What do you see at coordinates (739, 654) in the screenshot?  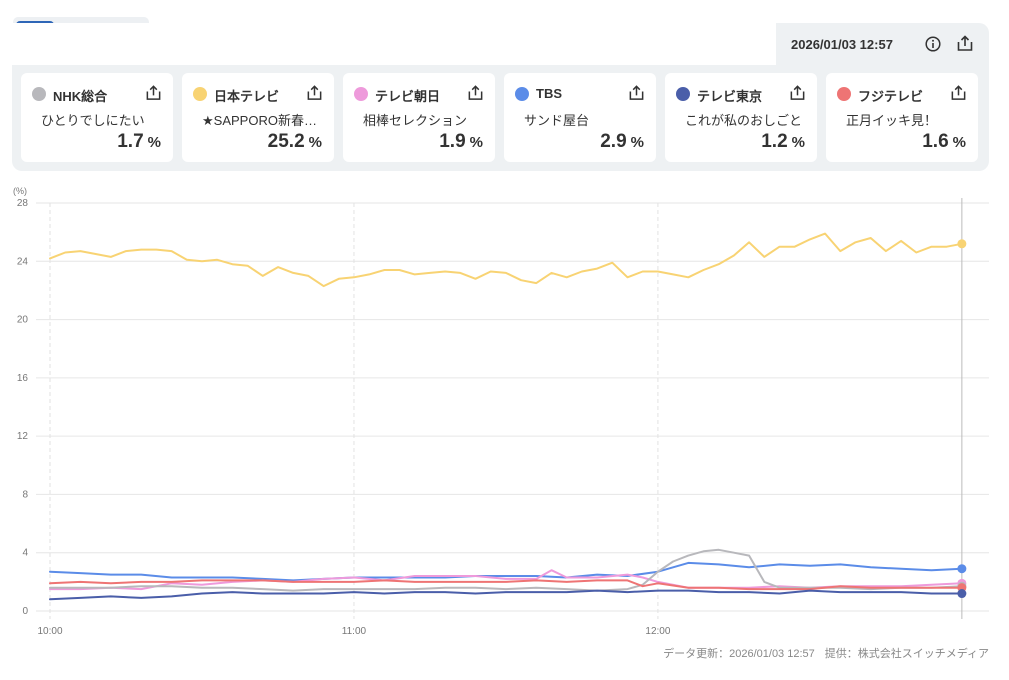 I see `data-updated-label: データ更新：2026/01/03 12:57` at bounding box center [739, 654].